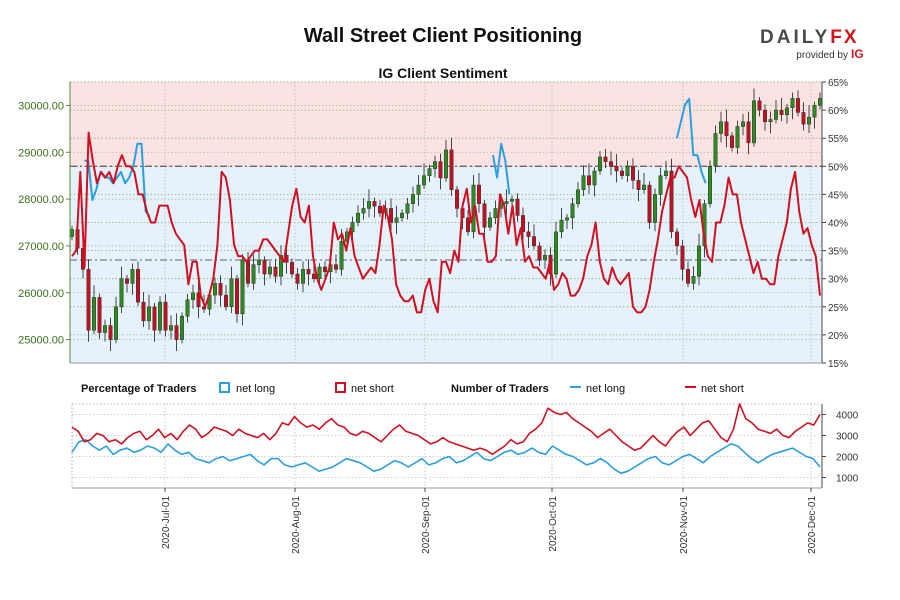 The image size is (900, 600). Describe the element at coordinates (838, 364) in the screenshot. I see `percent-tick-label: 15%` at that location.